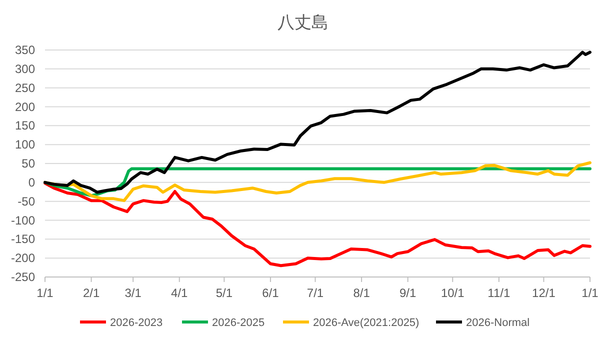 This screenshot has width=606, height=341. I want to click on y-tick-label: -50, so click(27, 201).